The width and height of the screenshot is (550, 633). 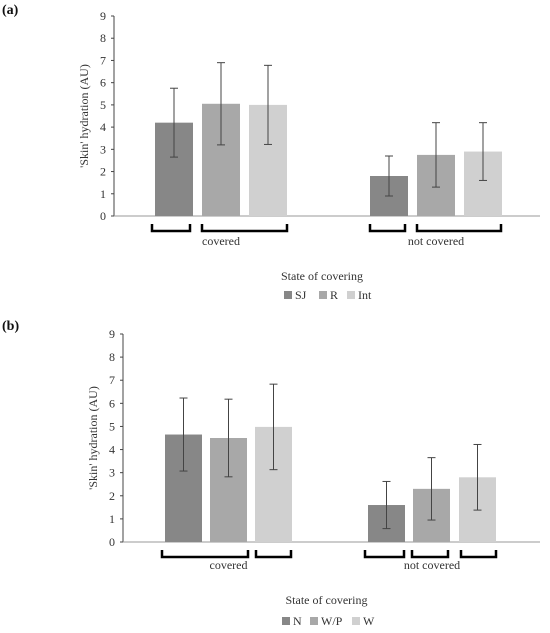 I want to click on legend-label: Int, so click(x=365, y=295).